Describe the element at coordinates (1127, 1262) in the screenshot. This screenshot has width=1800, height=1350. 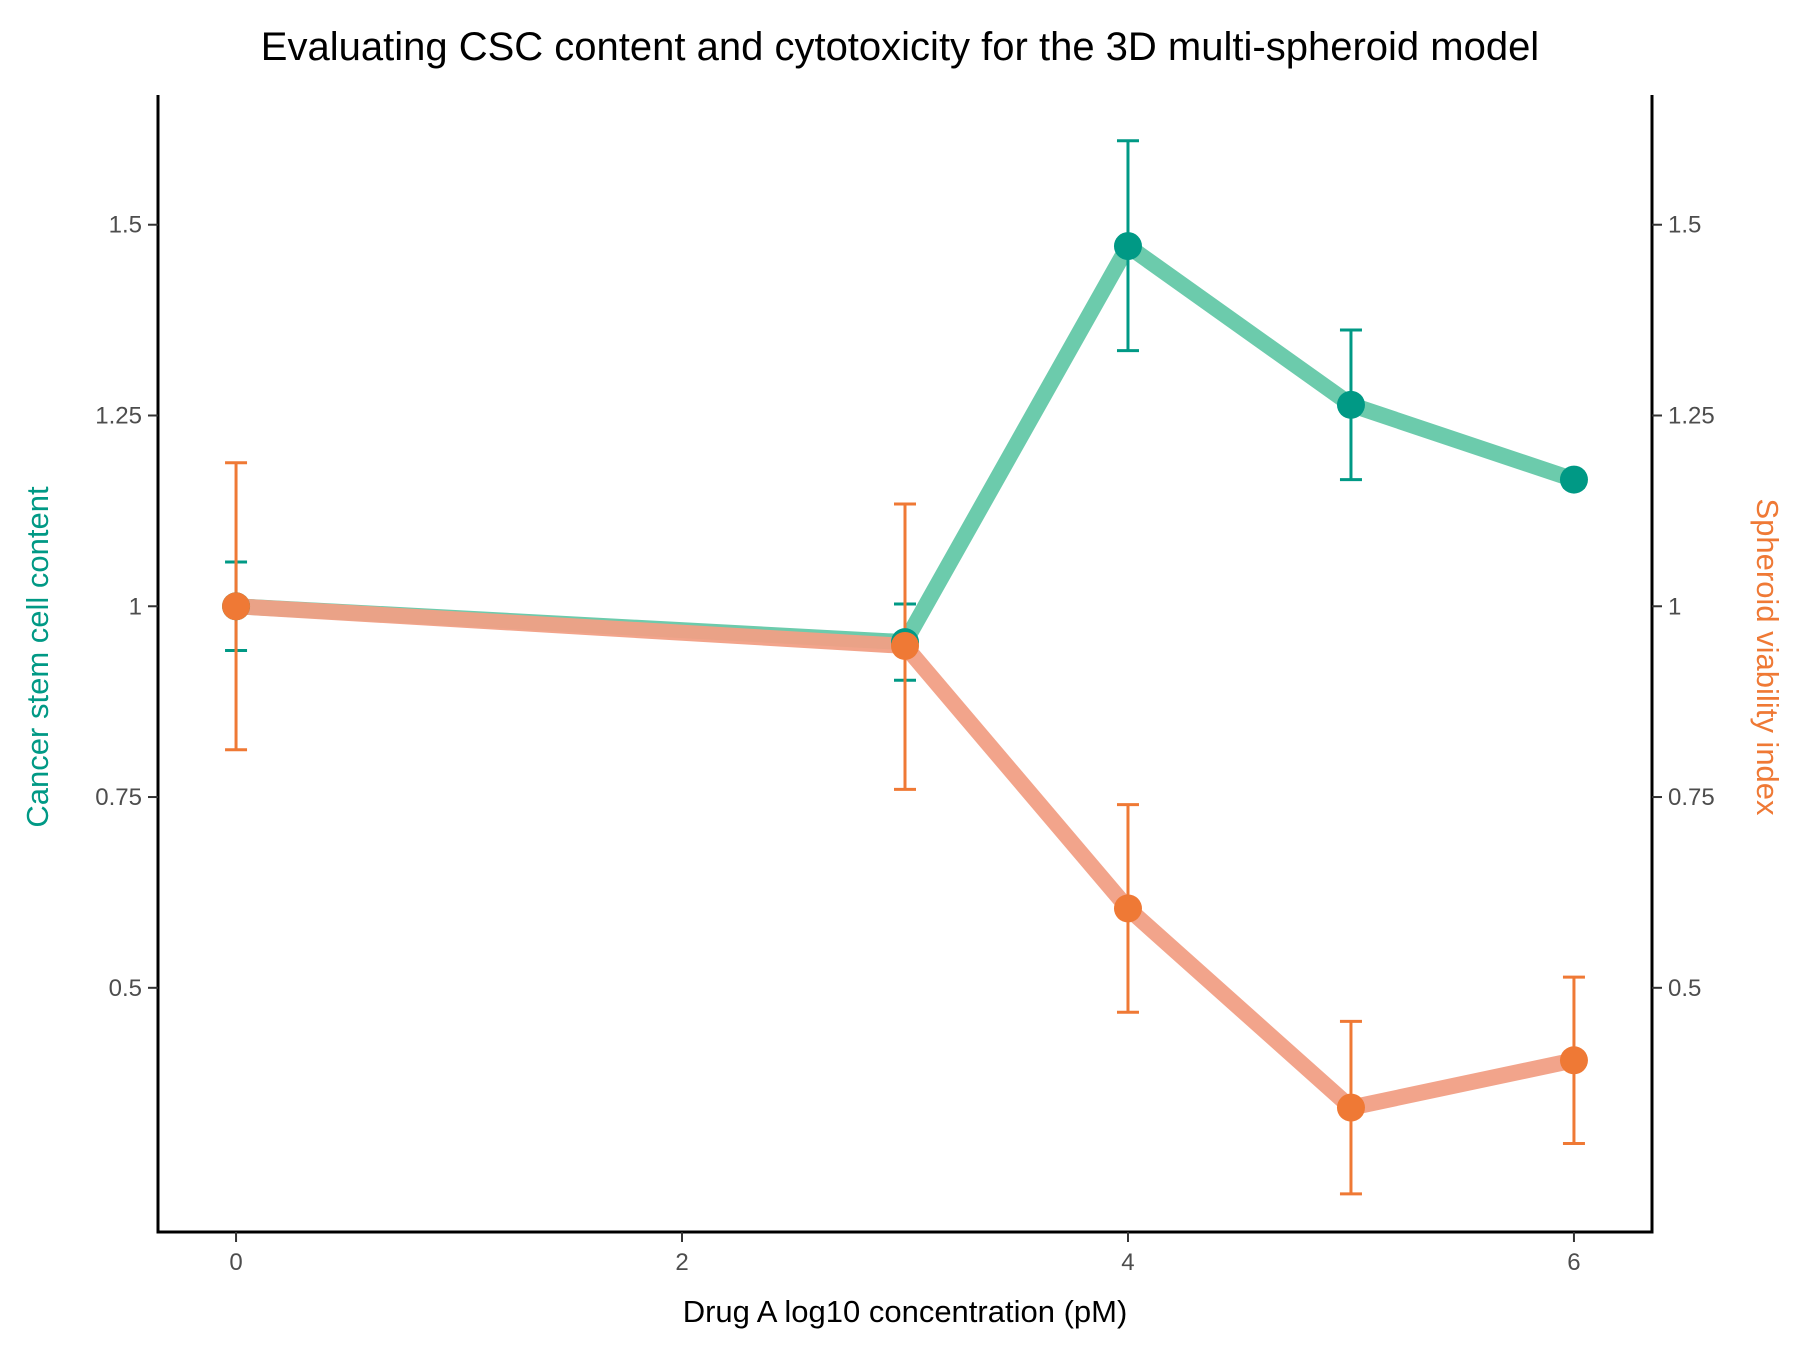
I see `x-tick-label-2: 4` at that location.